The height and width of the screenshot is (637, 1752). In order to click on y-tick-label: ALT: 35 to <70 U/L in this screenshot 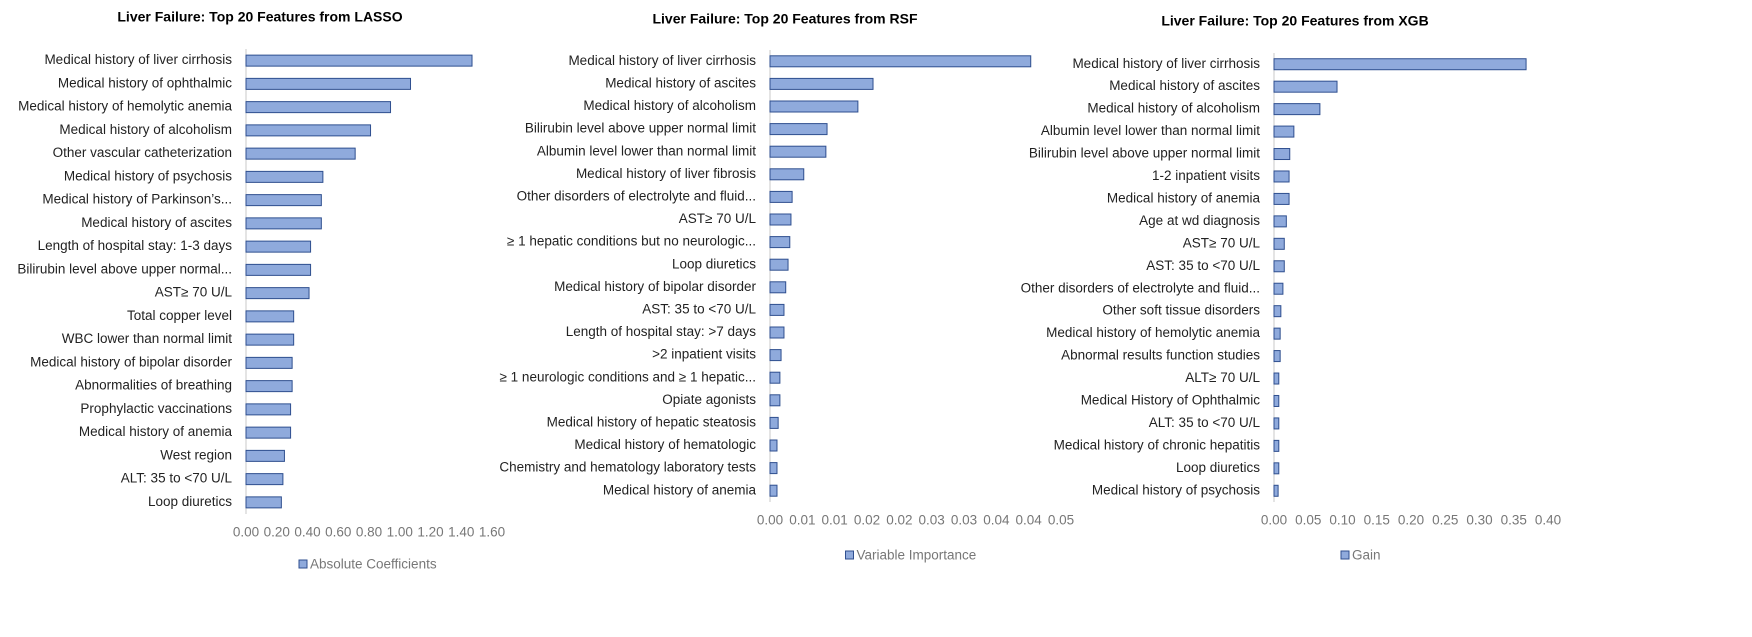, I will do `click(177, 478)`.